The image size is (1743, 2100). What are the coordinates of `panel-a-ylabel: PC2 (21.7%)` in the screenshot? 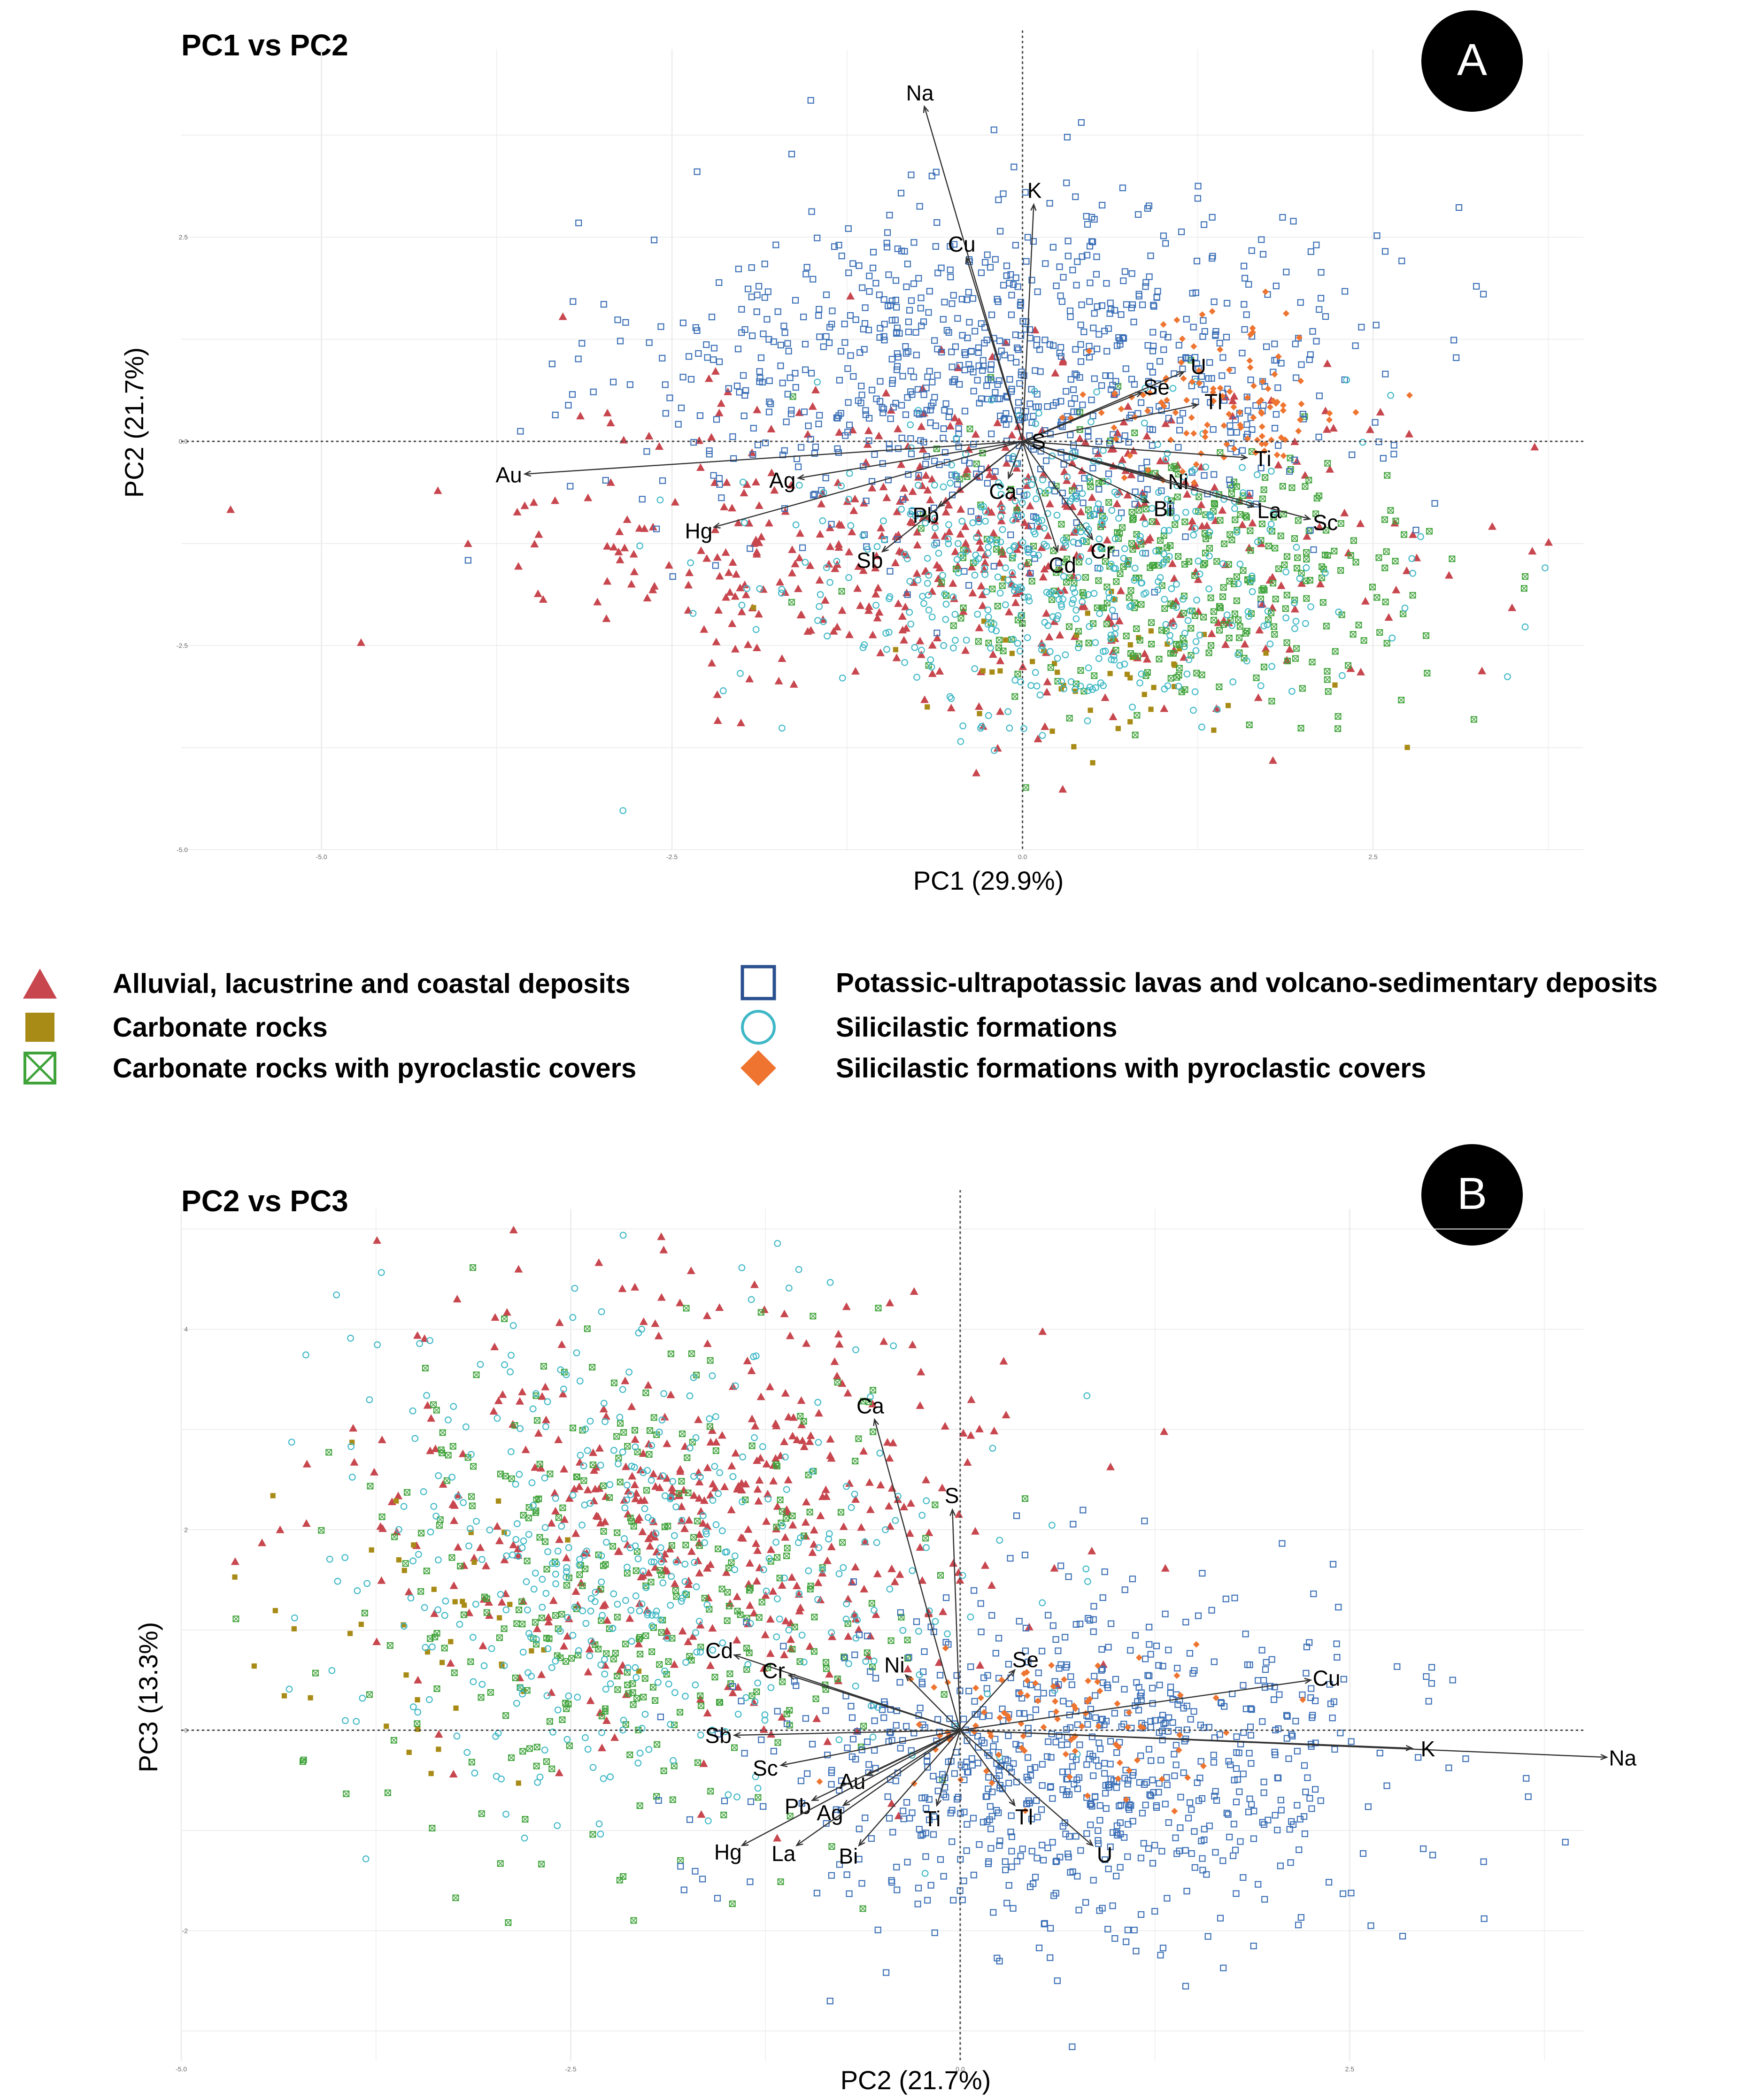 It's located at (134, 422).